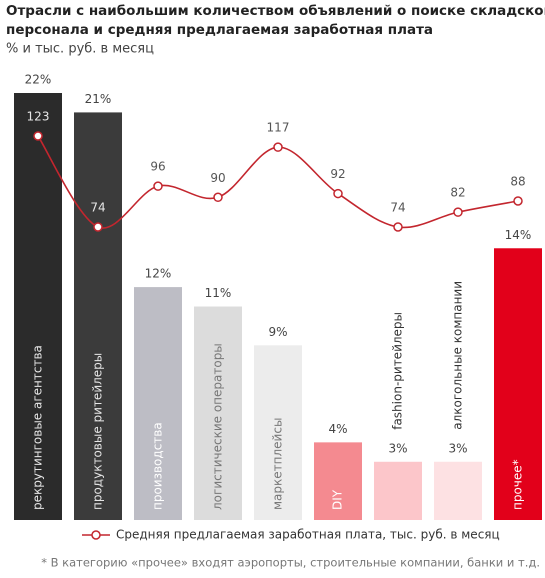 This screenshot has width=545, height=578. What do you see at coordinates (278, 128) in the screenshot?
I see `line-label: 117` at bounding box center [278, 128].